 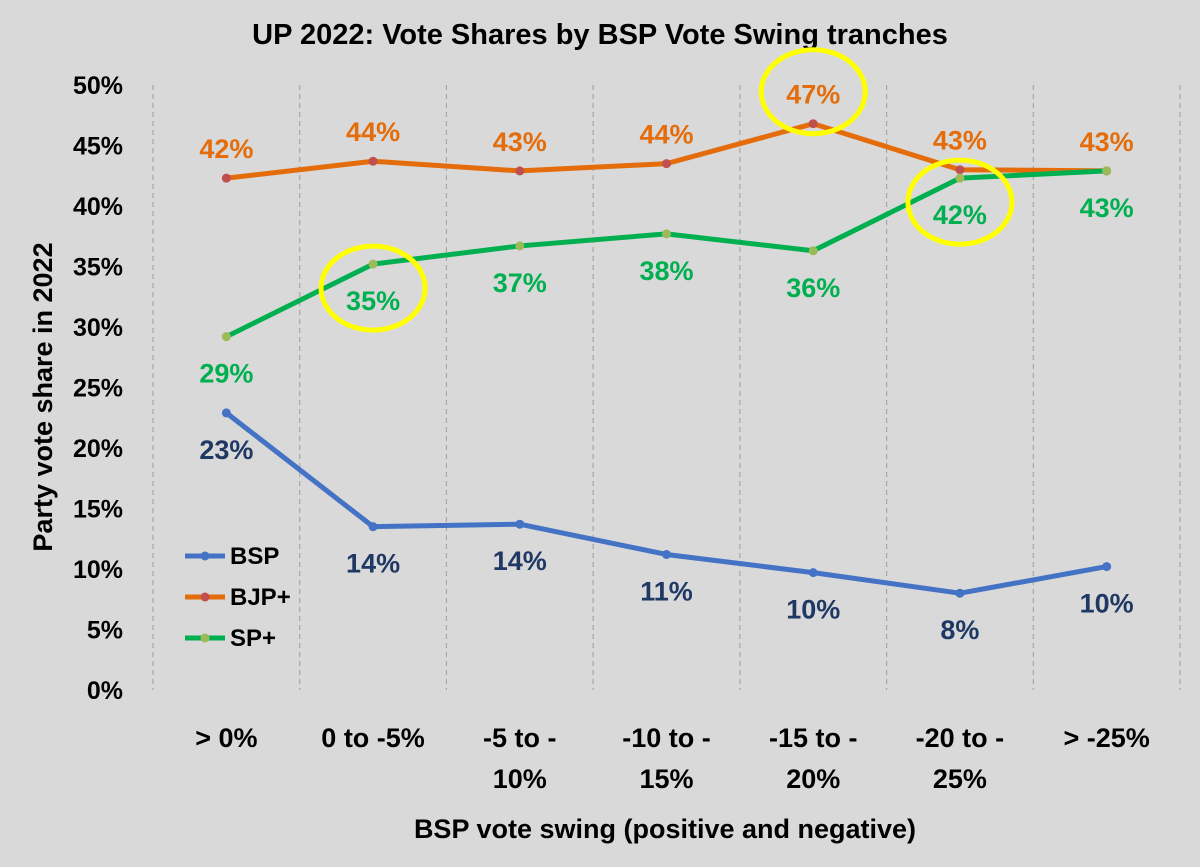 I want to click on legend-label: BSP, so click(x=254, y=556).